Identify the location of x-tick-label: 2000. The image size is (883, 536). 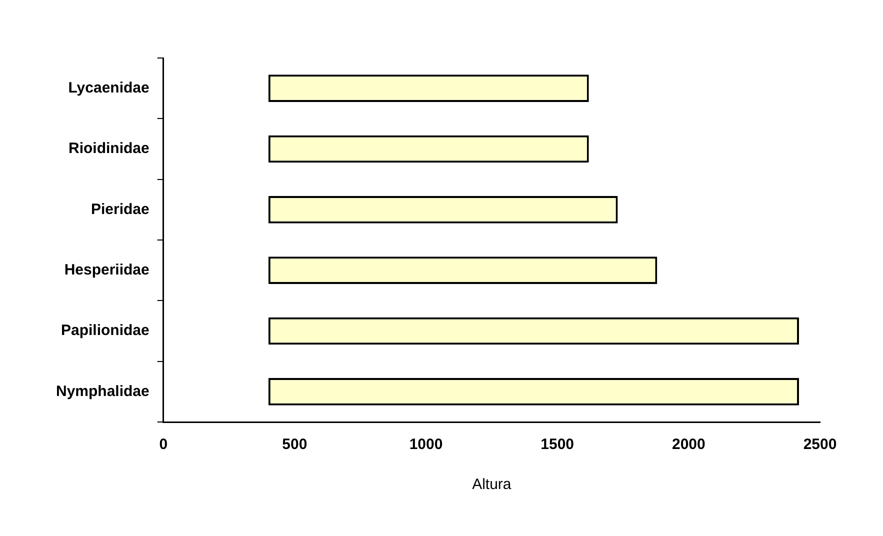
(689, 445).